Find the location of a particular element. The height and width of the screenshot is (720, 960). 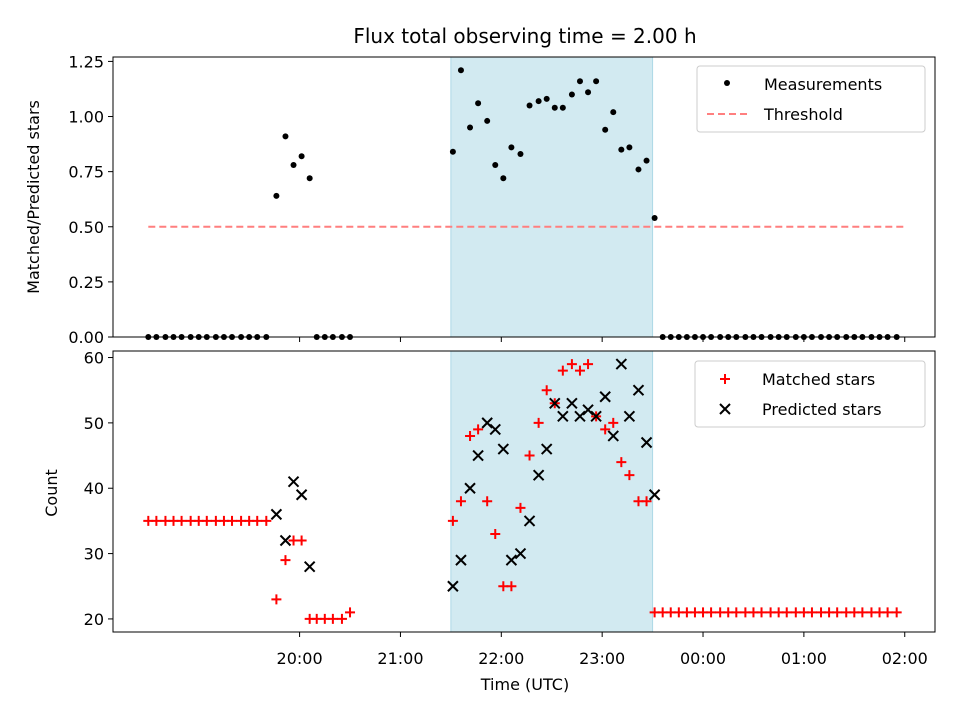

legend-matched-marker is located at coordinates (725, 379).